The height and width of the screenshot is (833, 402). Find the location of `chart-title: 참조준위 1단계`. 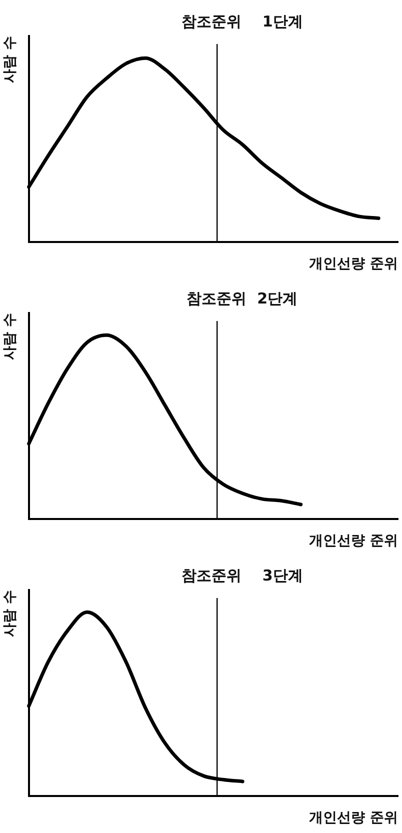

chart-title: 참조준위 1단계 is located at coordinates (242, 21).